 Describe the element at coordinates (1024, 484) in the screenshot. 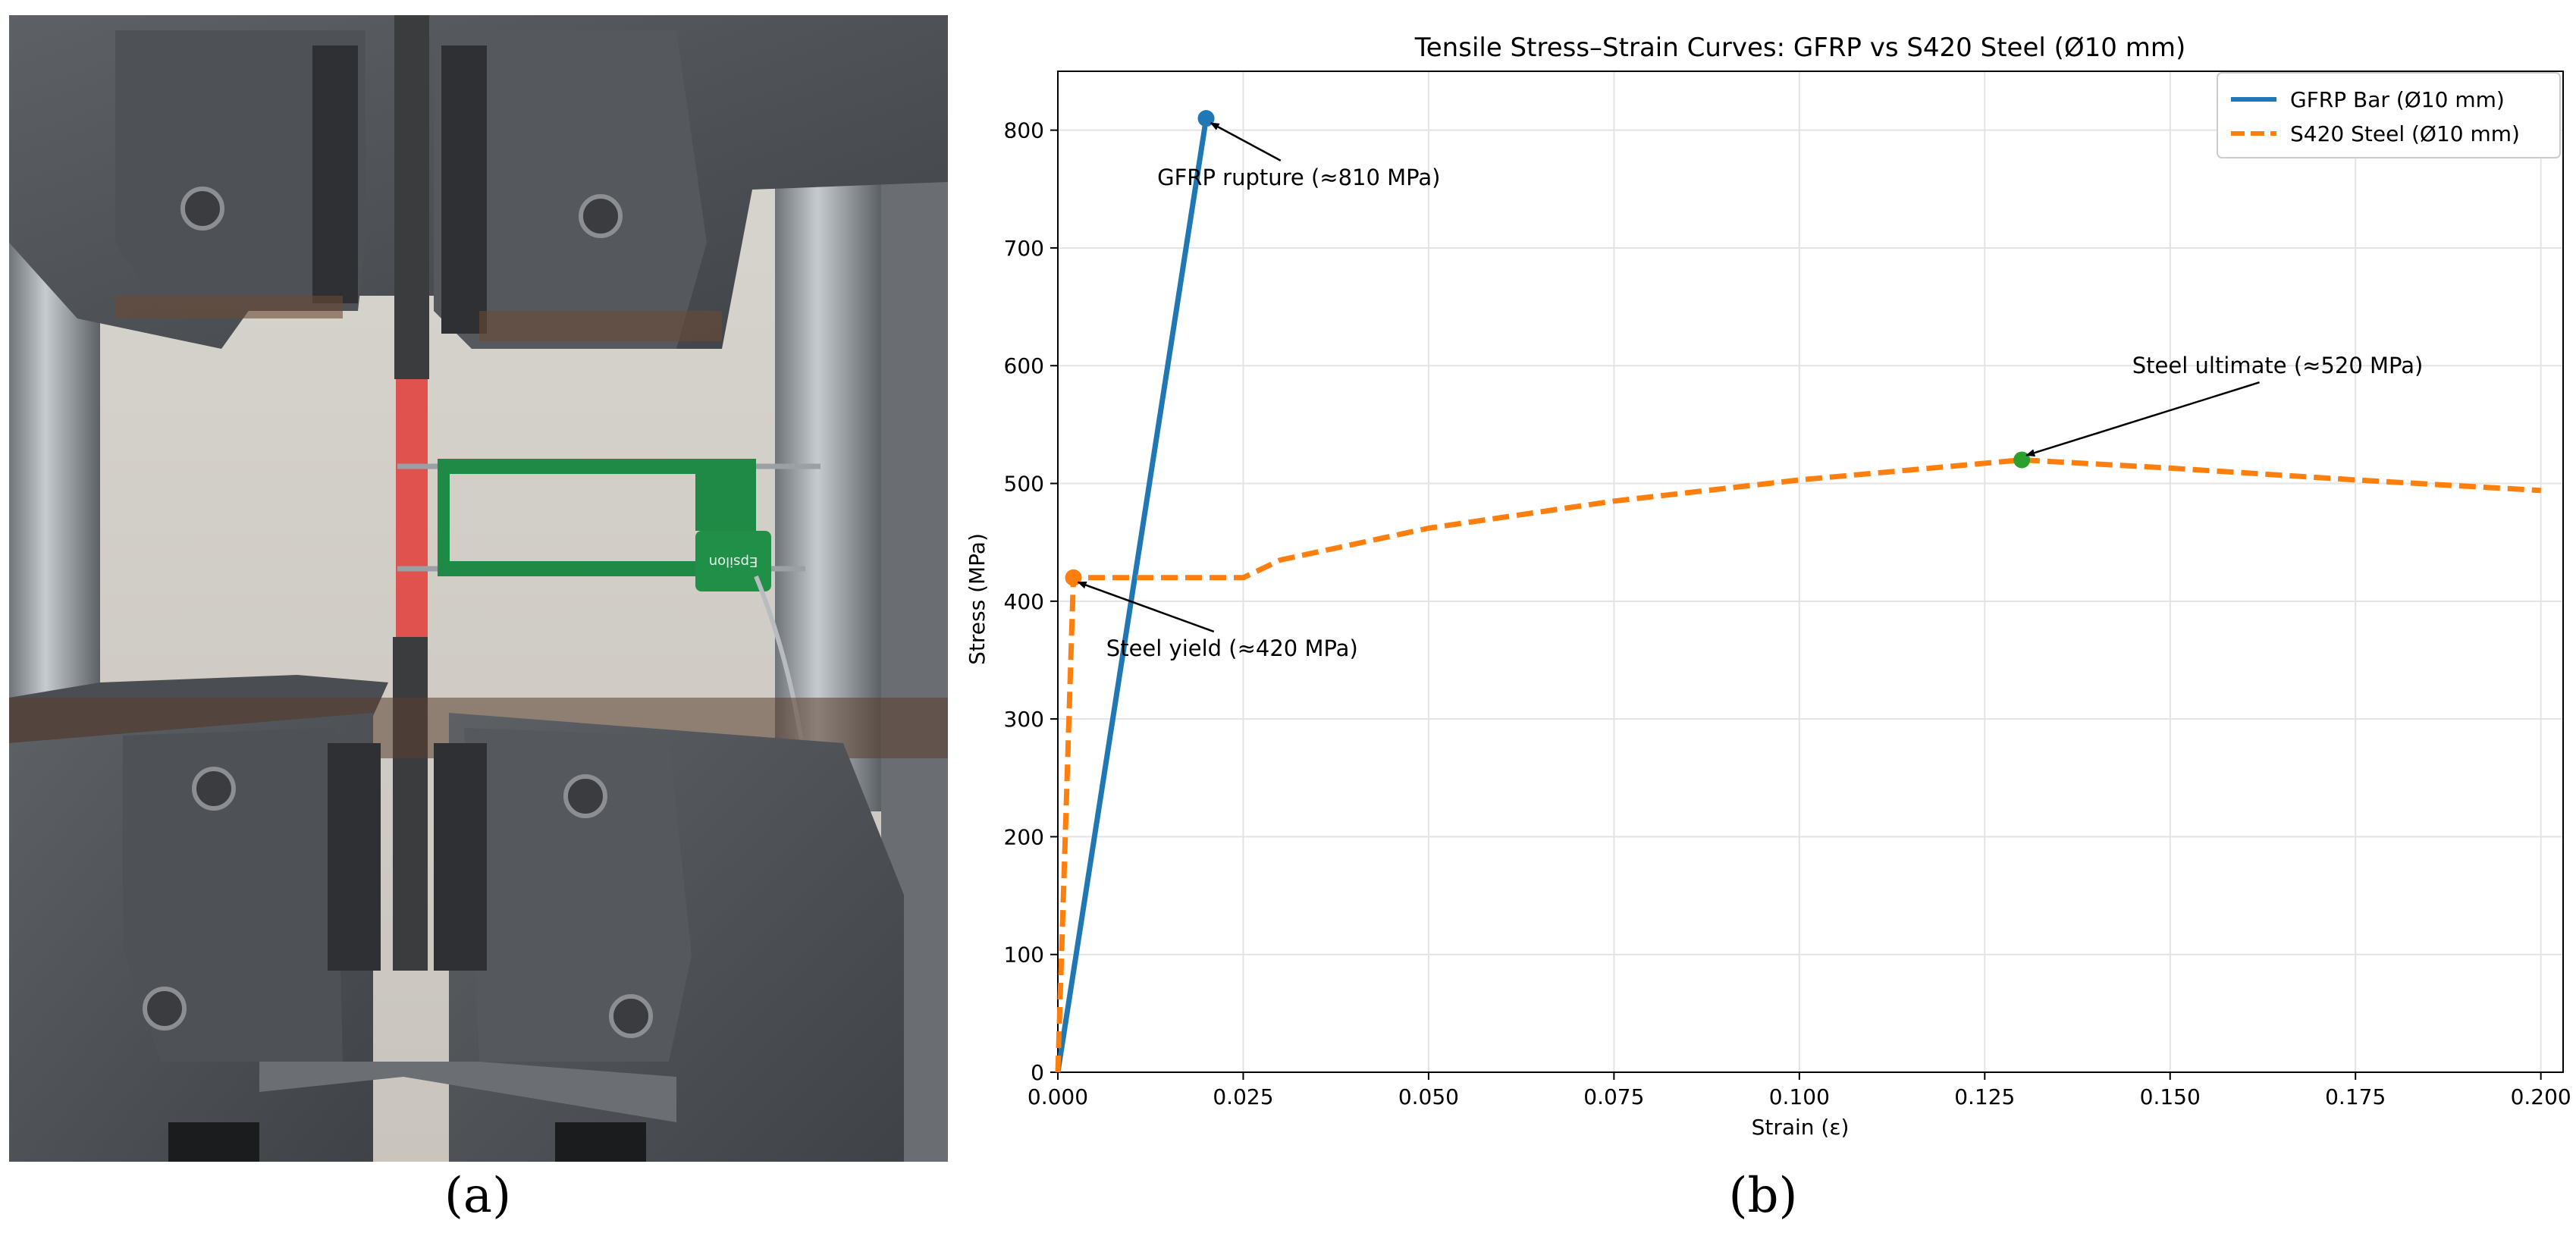

I see `y-tick-label: 500` at that location.